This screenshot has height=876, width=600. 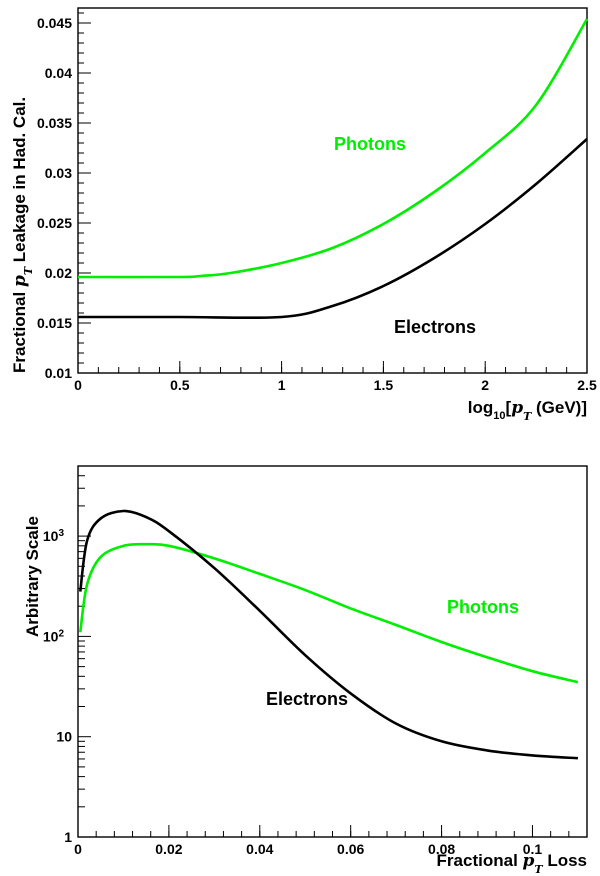 I want to click on y-tick-label: 0.02, so click(x=58, y=273).